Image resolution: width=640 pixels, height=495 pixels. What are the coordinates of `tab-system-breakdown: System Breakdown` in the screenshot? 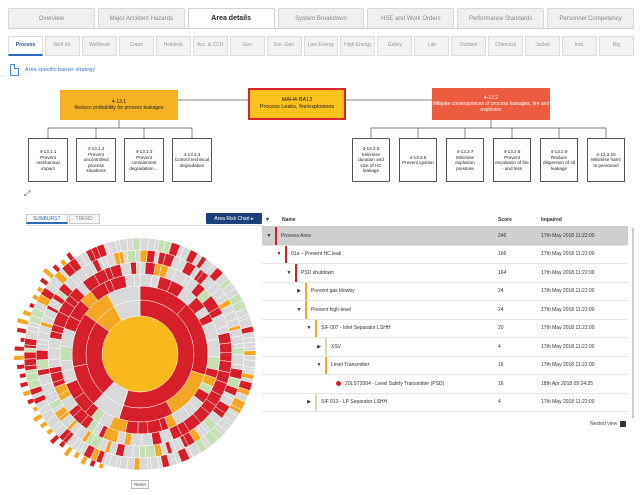 It's located at (321, 18).